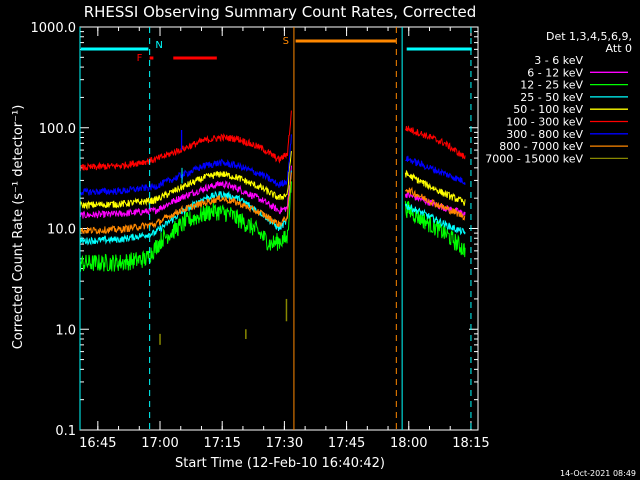 The height and width of the screenshot is (480, 640). What do you see at coordinates (286, 41) in the screenshot?
I see `flag-s-label: S` at bounding box center [286, 41].